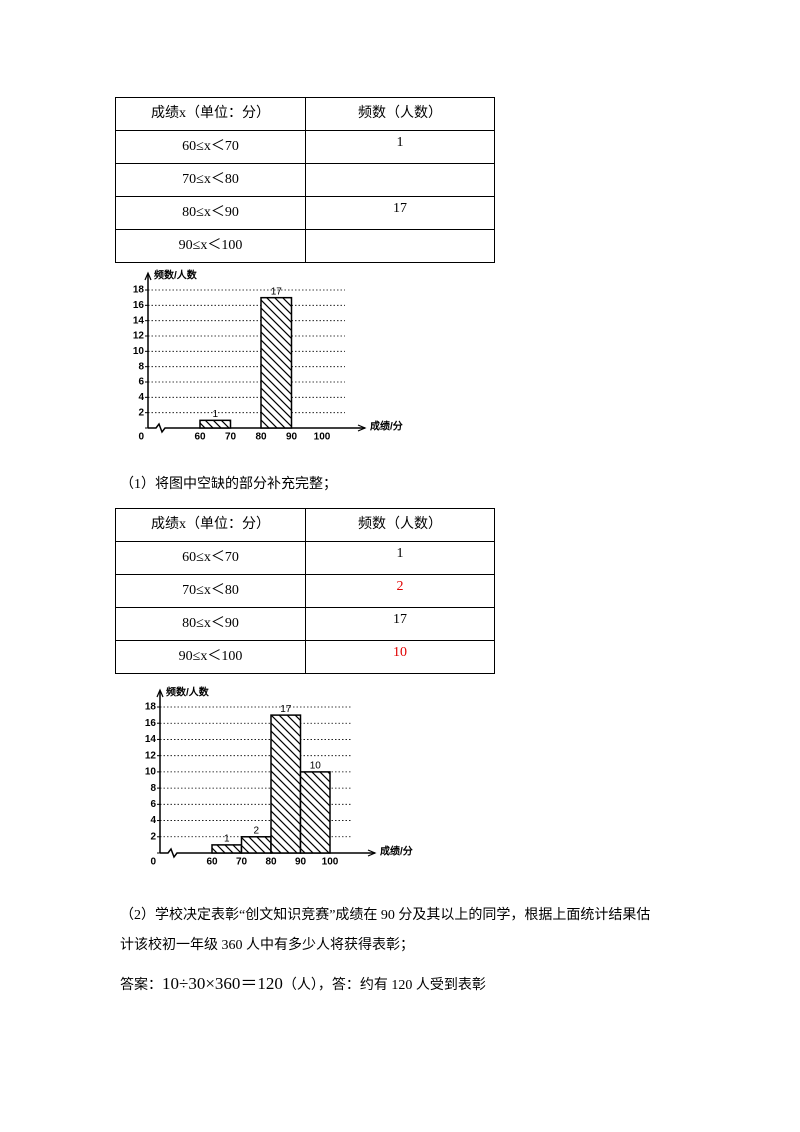  What do you see at coordinates (384, 985) in the screenshot?
I see `answer-text: （人），答：约有 120 人受到表彰` at bounding box center [384, 985].